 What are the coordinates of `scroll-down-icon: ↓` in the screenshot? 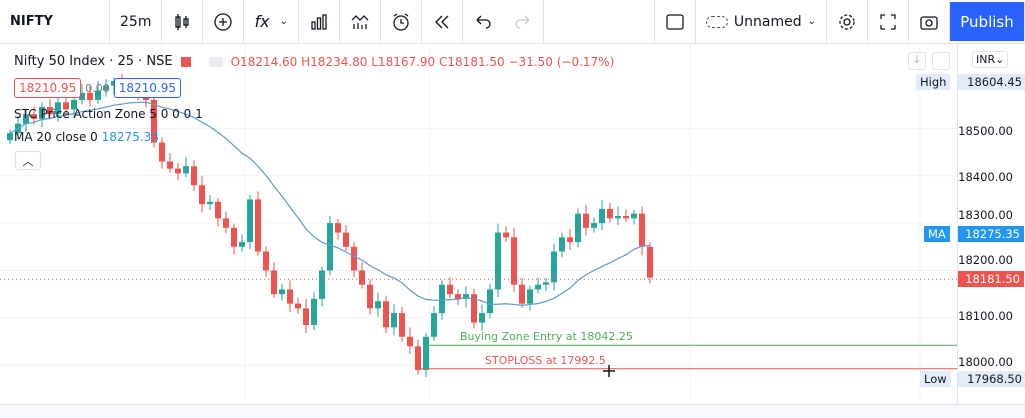 It's located at (917, 61).